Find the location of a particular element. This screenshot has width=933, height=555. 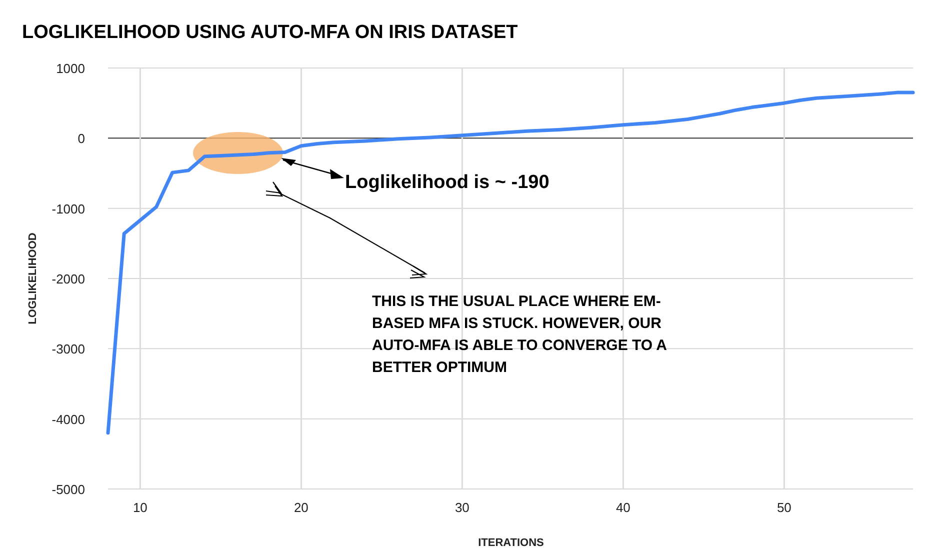

y-tick-label: -1000 is located at coordinates (68, 208).